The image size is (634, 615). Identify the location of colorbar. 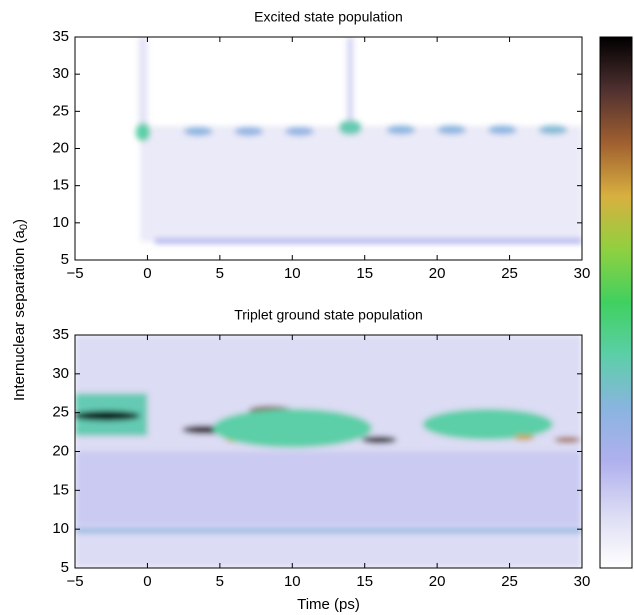
(616, 302).